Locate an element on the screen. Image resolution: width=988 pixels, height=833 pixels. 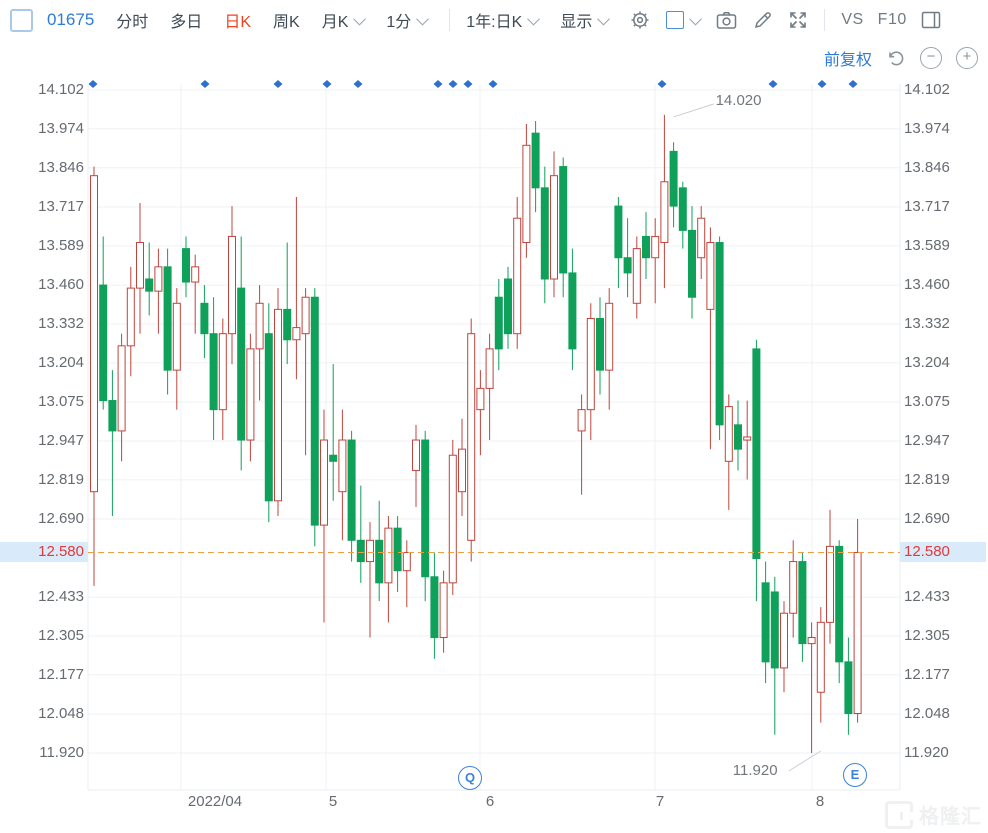
display-menu: 显示 is located at coordinates (585, 20).